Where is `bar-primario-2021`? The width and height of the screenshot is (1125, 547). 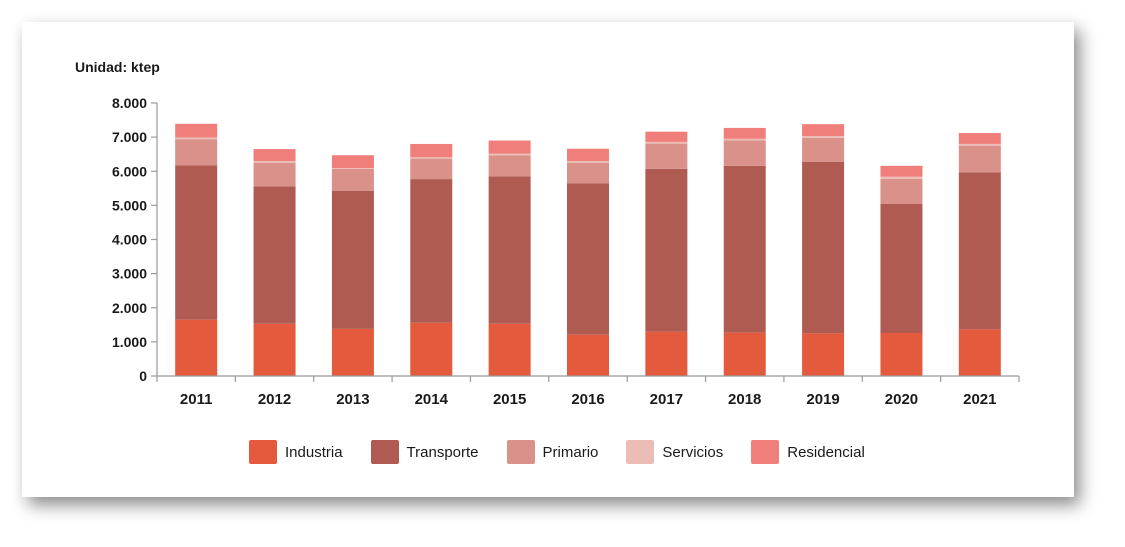 bar-primario-2021 is located at coordinates (979, 159).